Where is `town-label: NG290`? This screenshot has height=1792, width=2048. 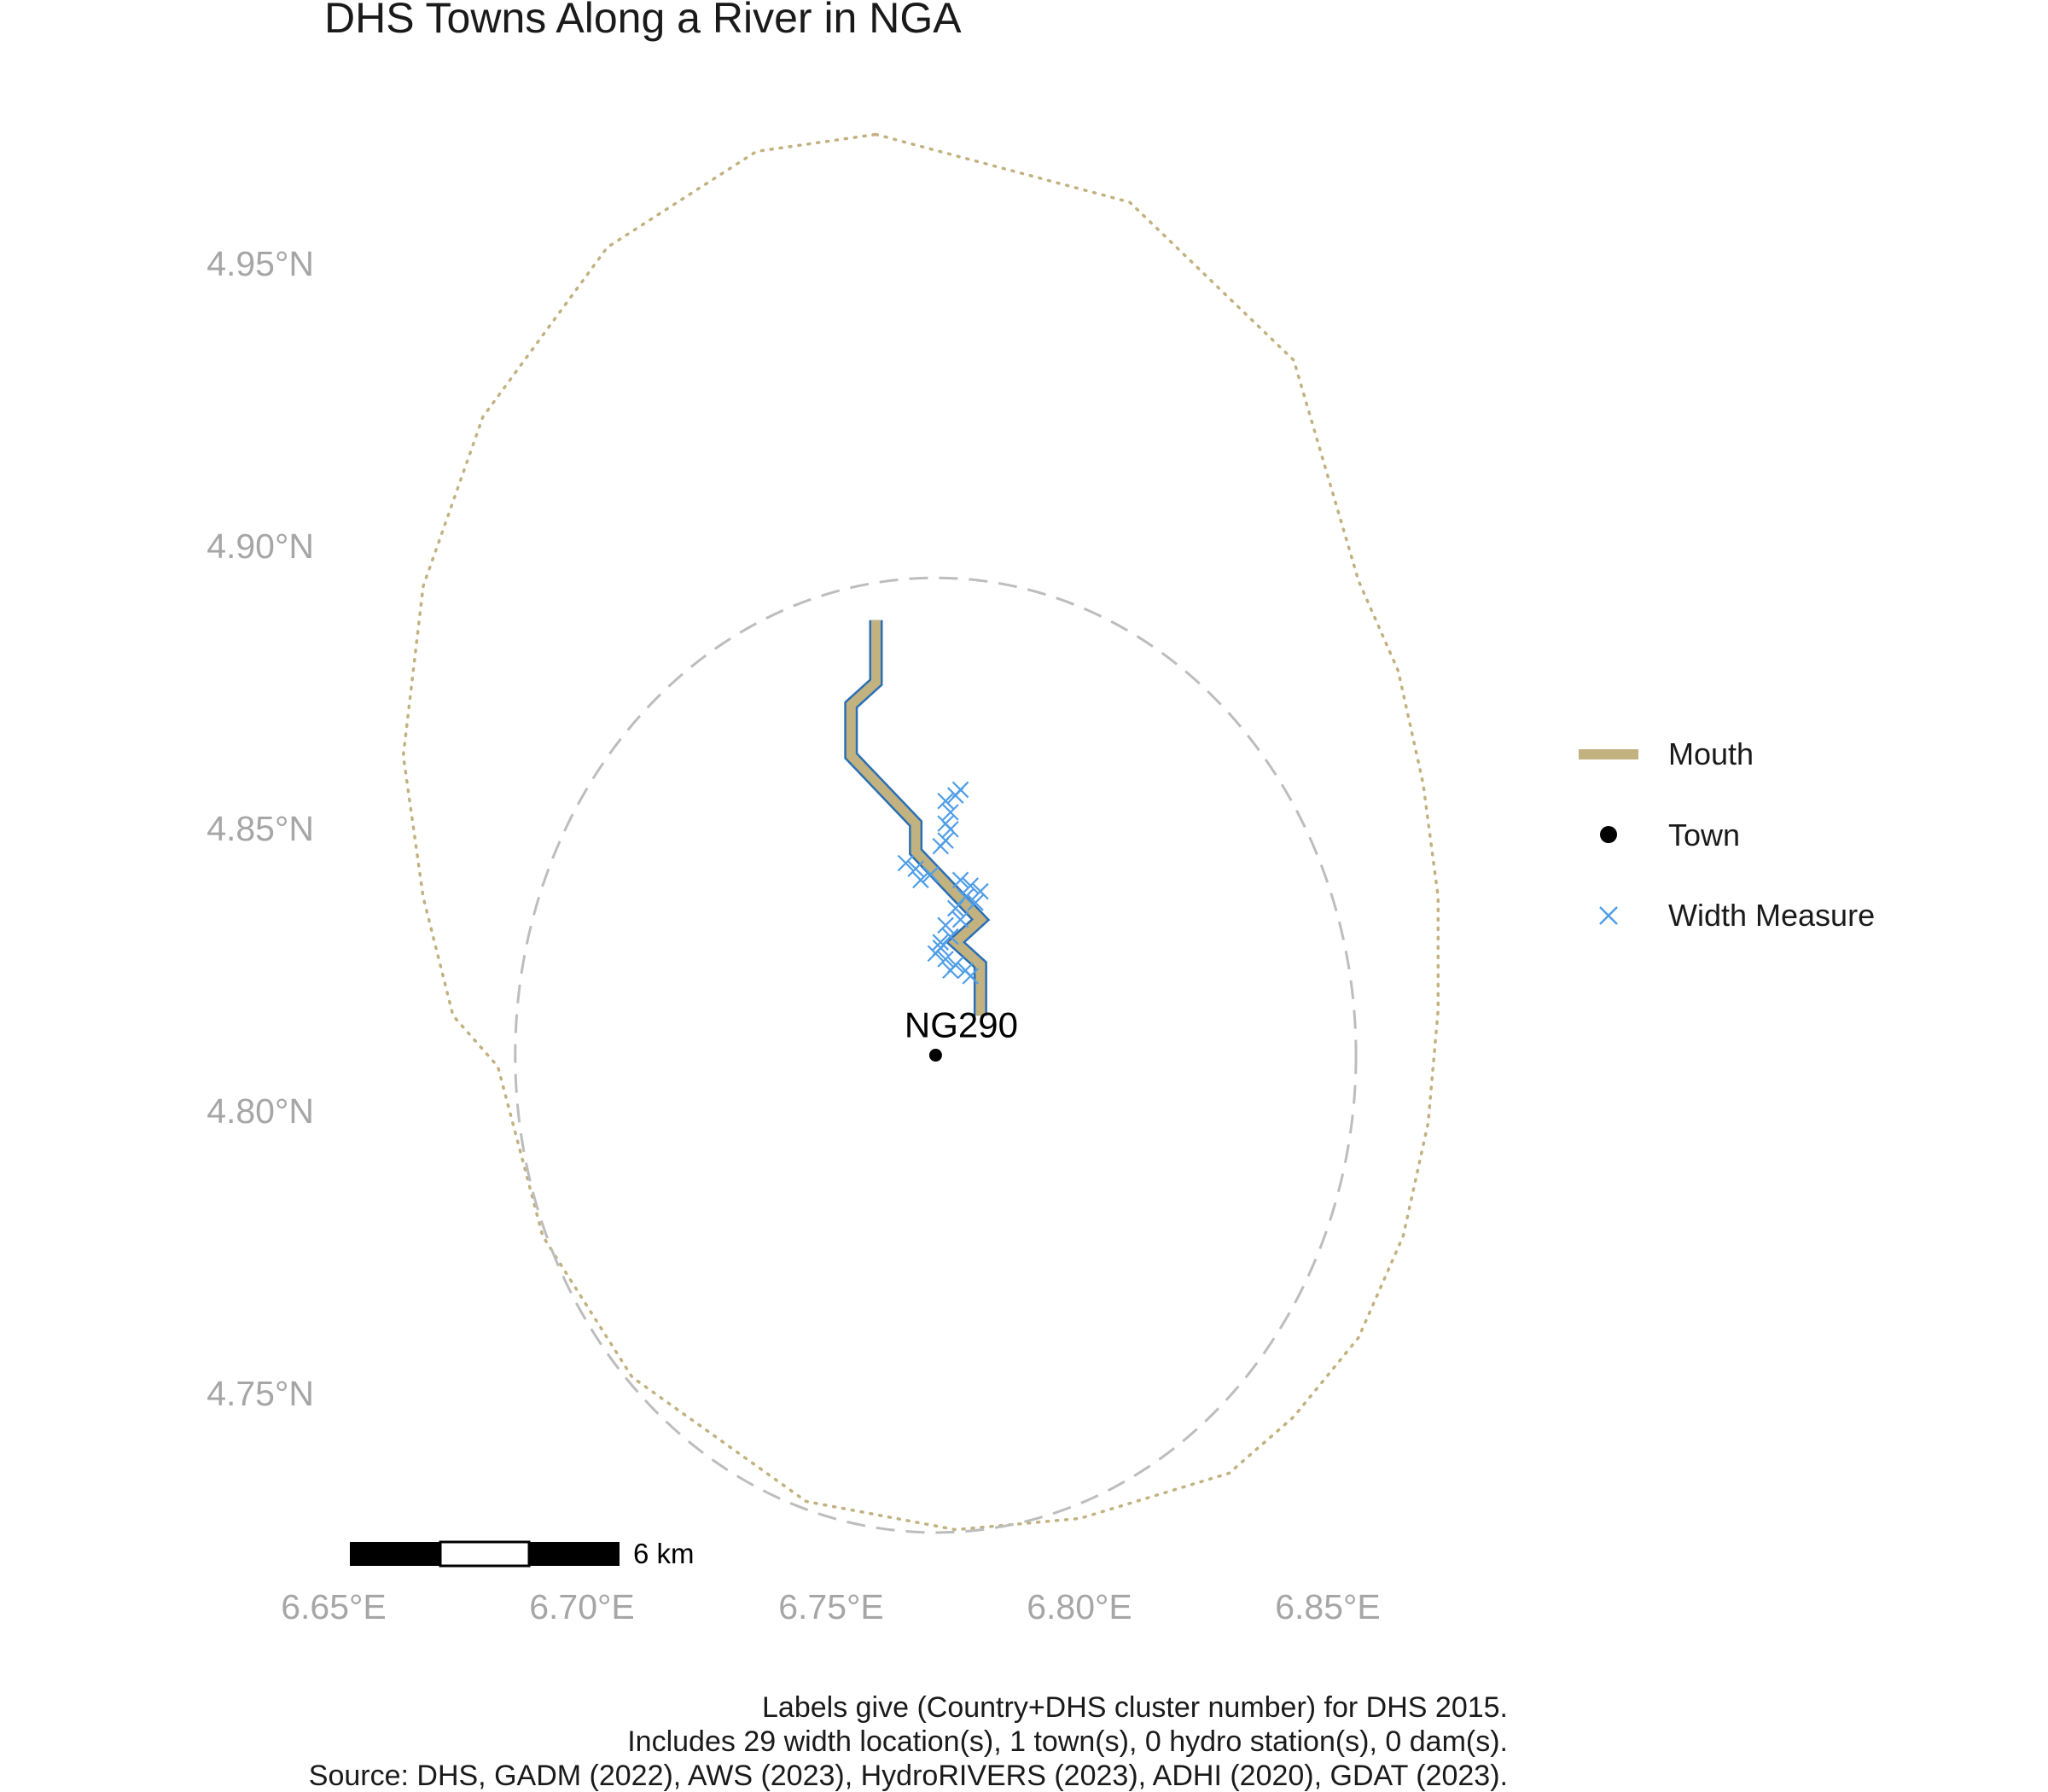 town-label: NG290 is located at coordinates (962, 1025).